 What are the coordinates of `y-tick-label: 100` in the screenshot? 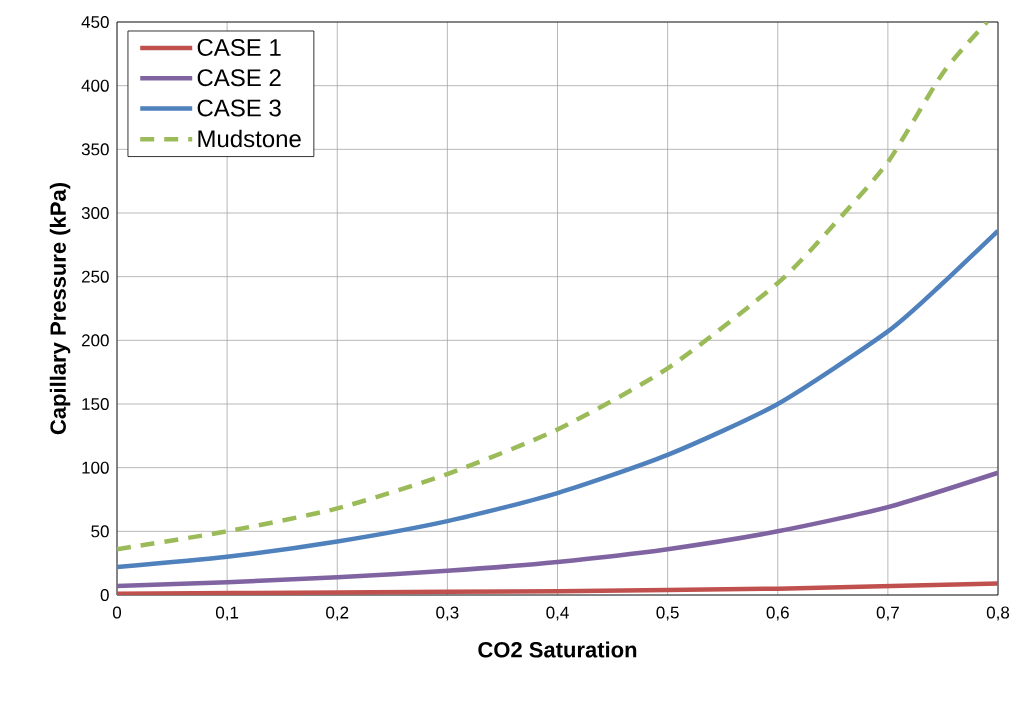 It's located at (95, 467).